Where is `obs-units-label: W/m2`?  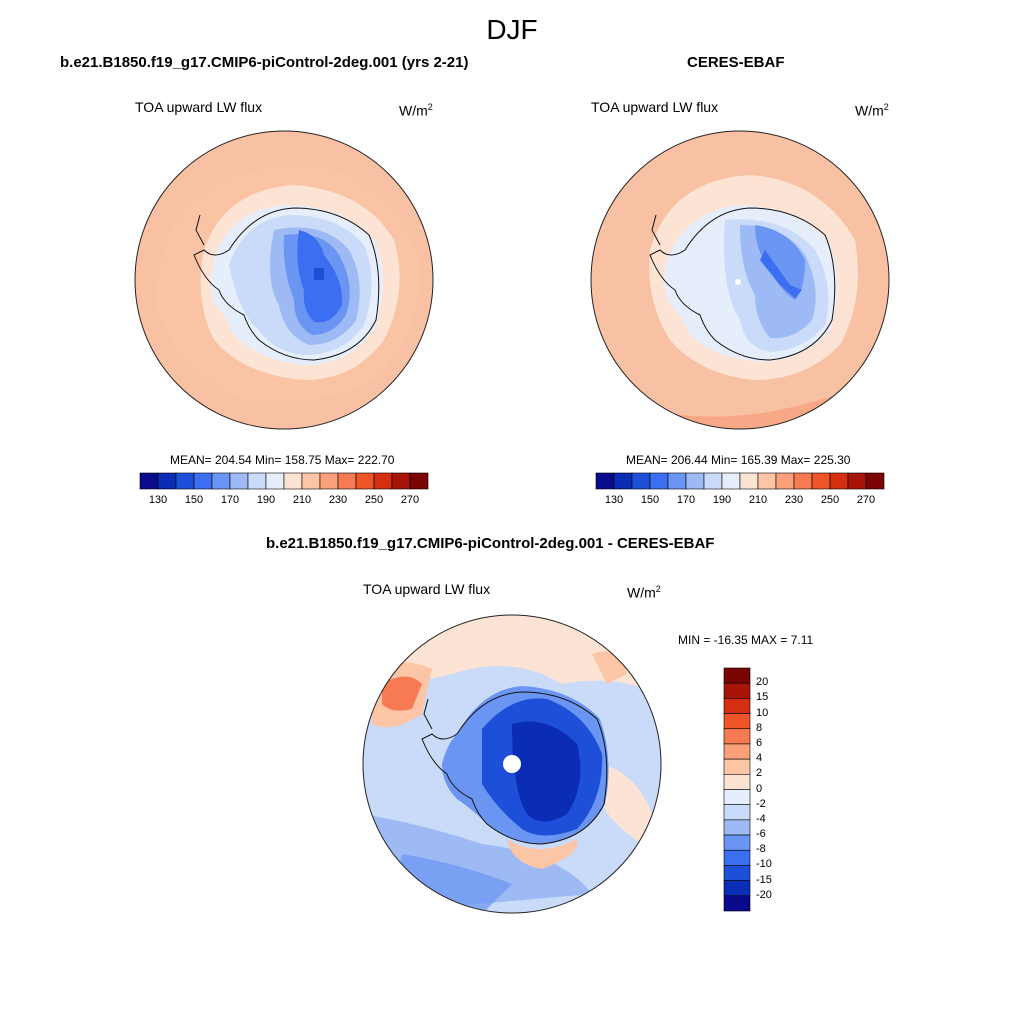
obs-units-label: W/m2 is located at coordinates (872, 110).